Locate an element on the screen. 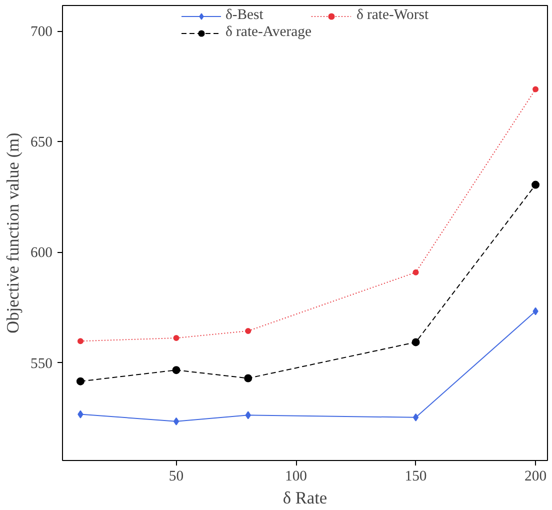 Image resolution: width=552 pixels, height=510 pixels. y-tick-label: 600 is located at coordinates (41, 253).